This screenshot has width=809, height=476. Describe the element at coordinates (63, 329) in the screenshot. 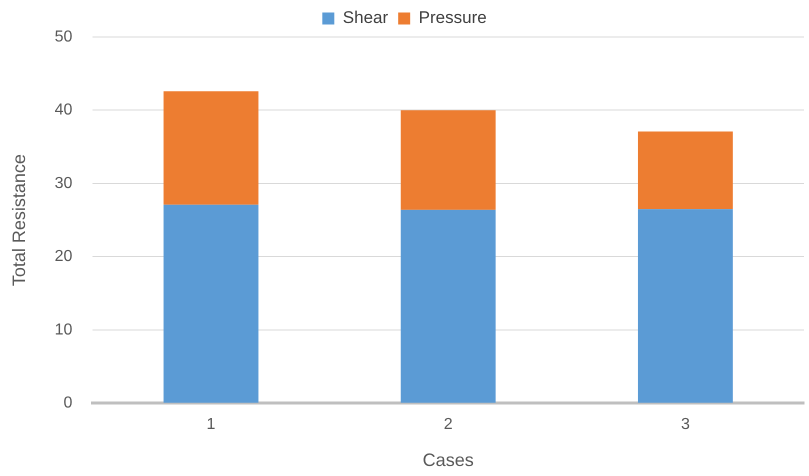

I see `y-tick-label: 10` at that location.